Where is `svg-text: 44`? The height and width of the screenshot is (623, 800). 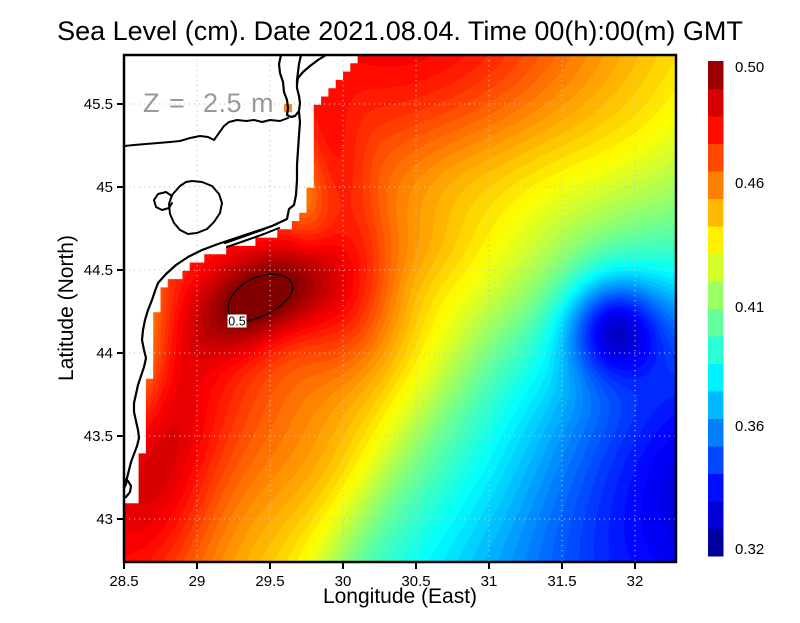 svg-text: 44 is located at coordinates (104, 353).